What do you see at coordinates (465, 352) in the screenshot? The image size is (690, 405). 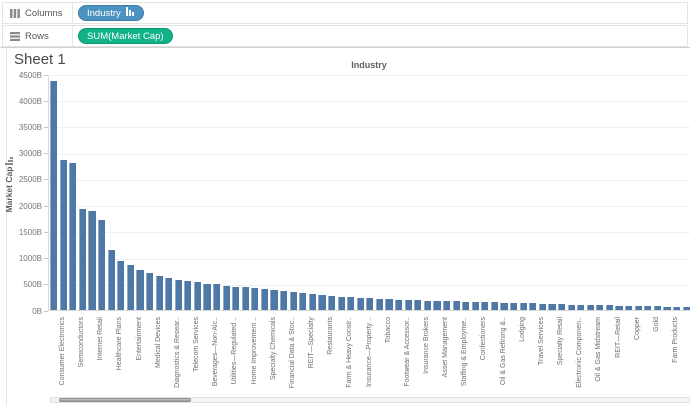 I see `x-axis-label: Staffing & Employme..` at bounding box center [465, 352].